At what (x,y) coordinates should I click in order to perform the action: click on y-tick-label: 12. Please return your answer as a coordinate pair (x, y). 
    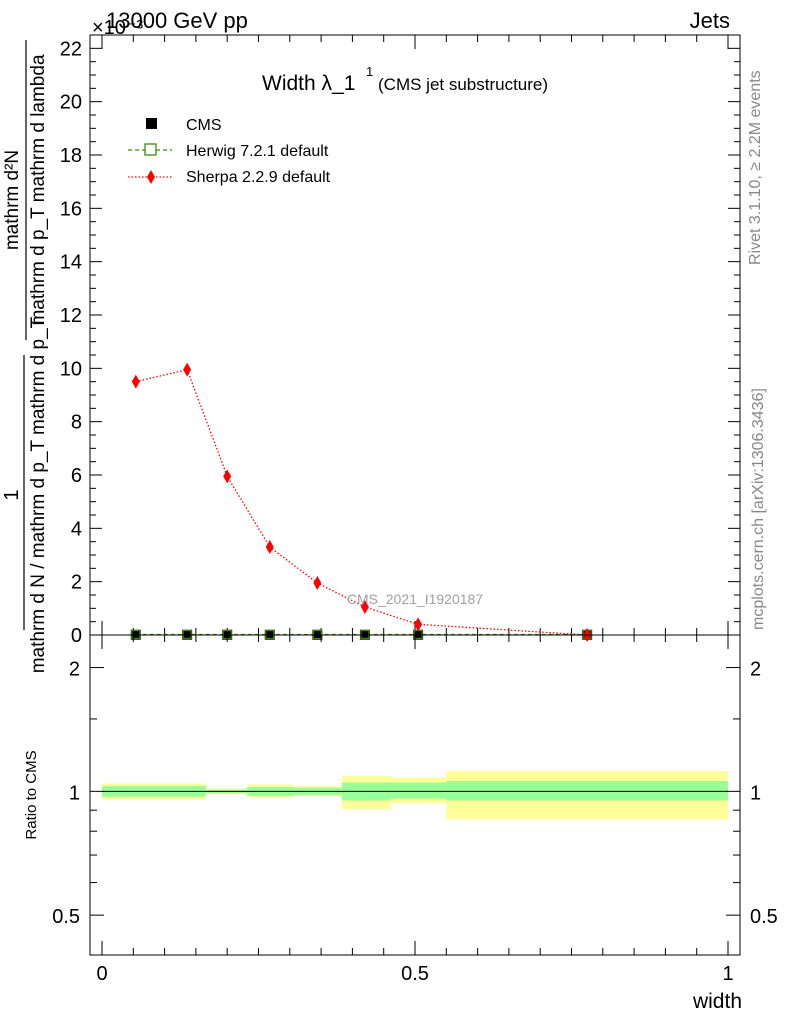
    Looking at the image, I should click on (71, 316).